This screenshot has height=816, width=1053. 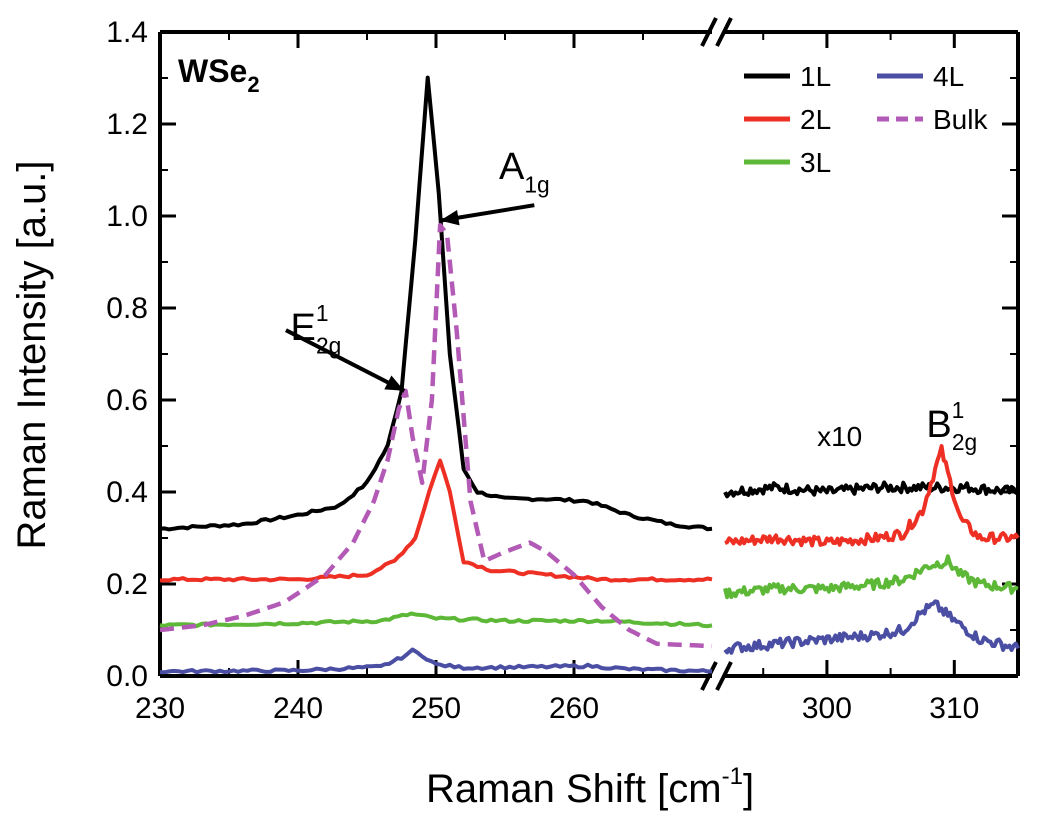 What do you see at coordinates (827, 708) in the screenshot?
I see `x-tick-label: 300` at bounding box center [827, 708].